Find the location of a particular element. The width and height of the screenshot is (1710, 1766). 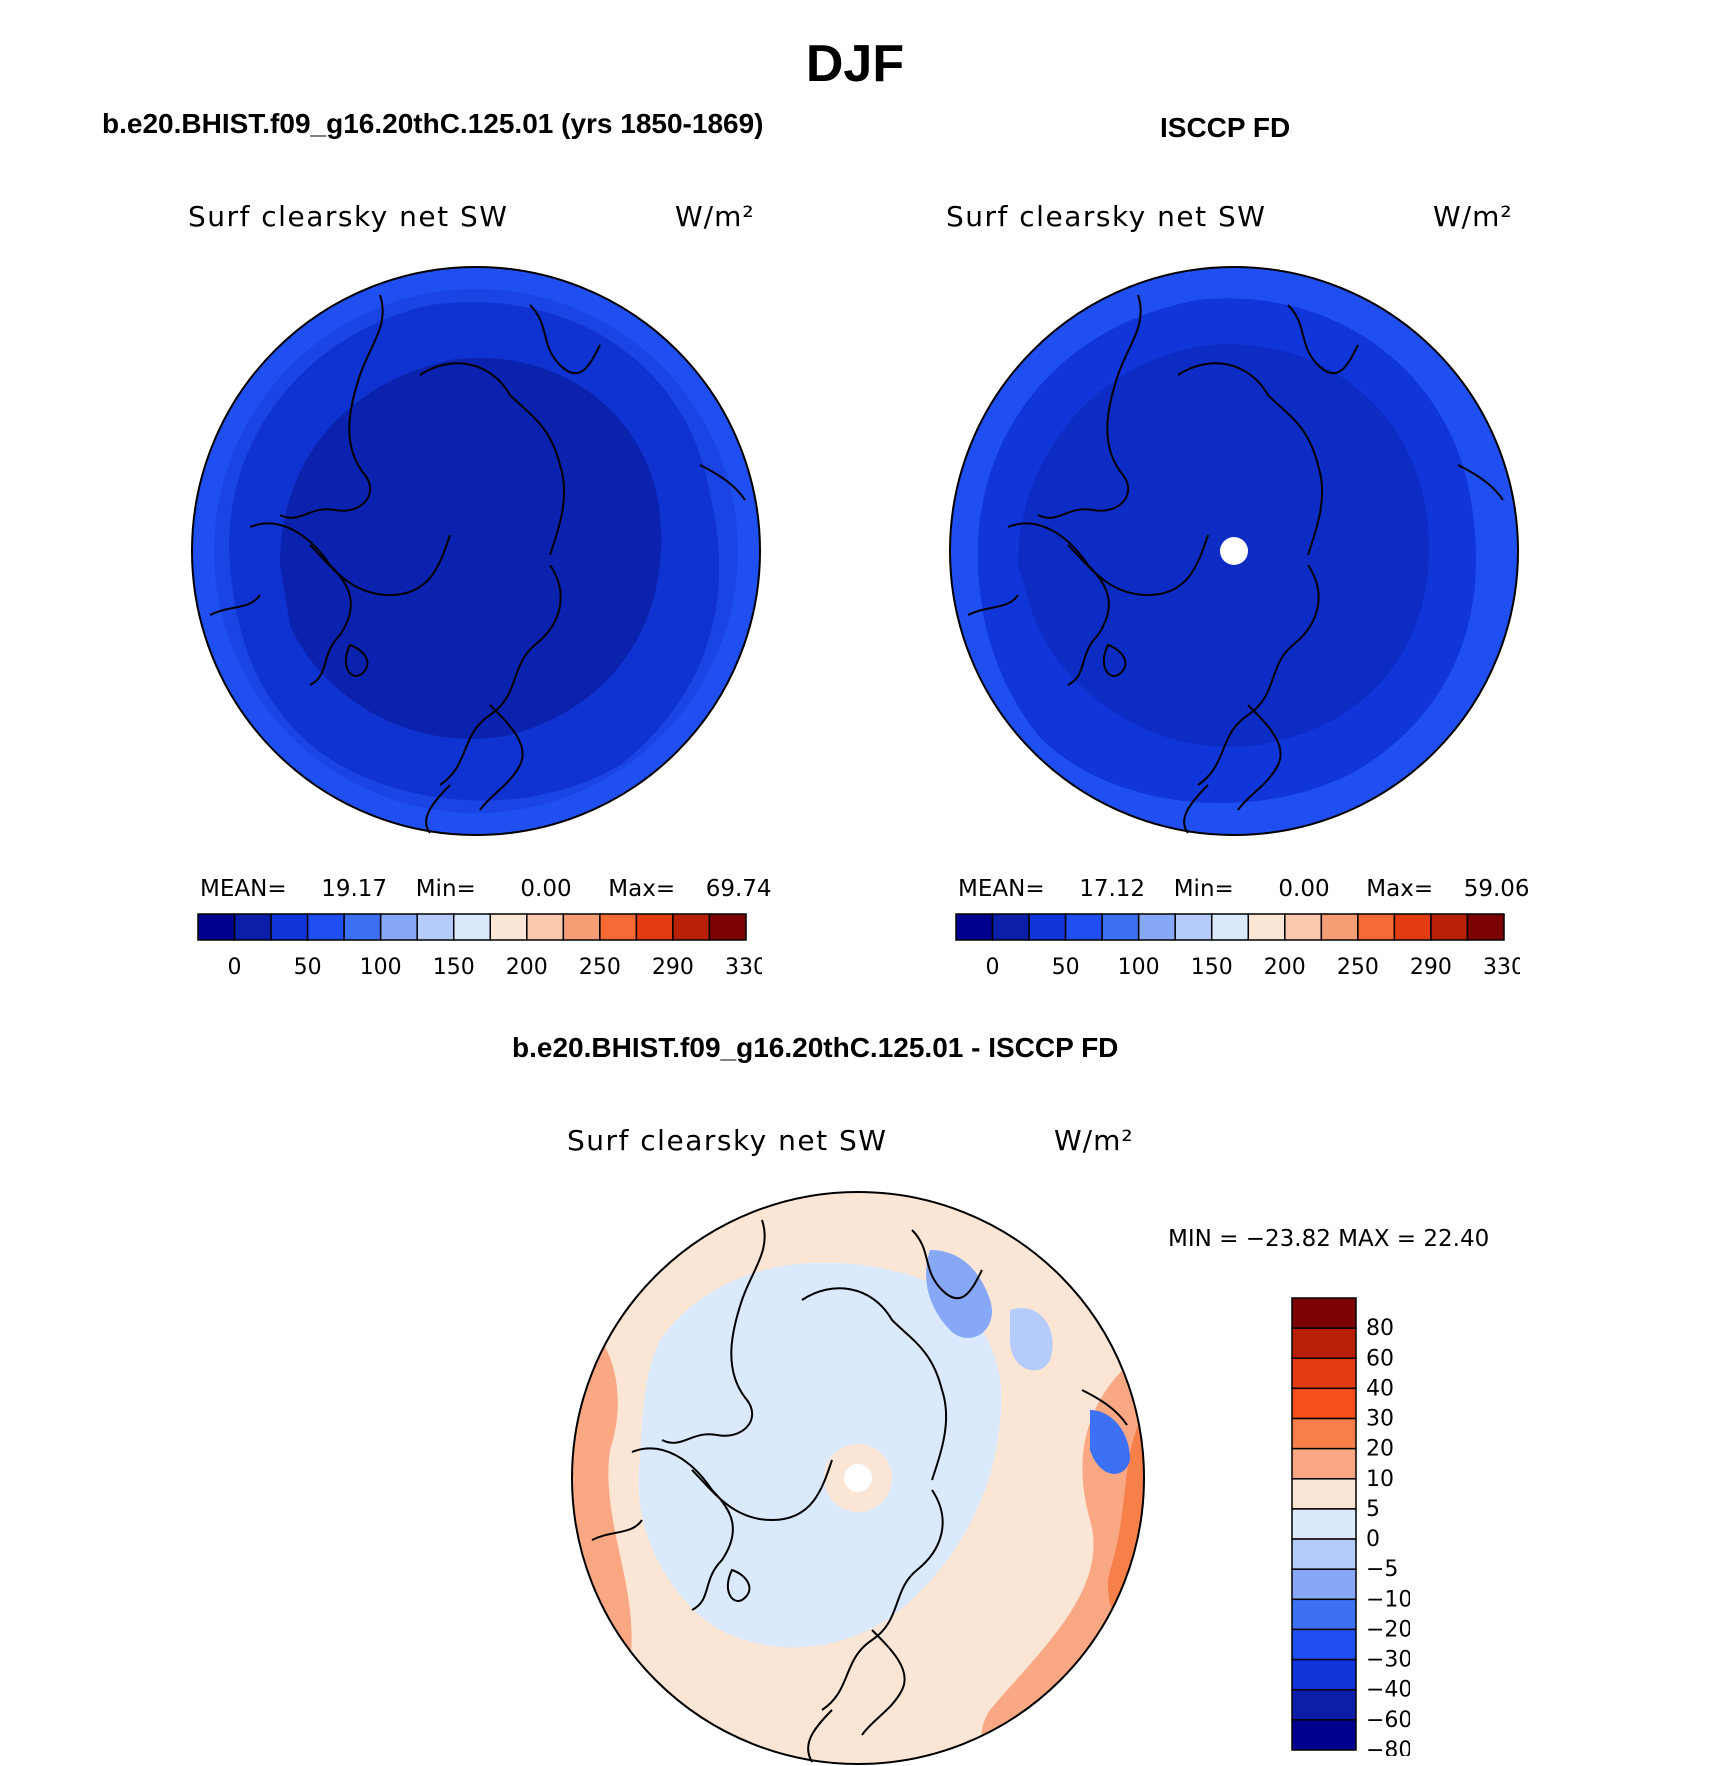

diff-colorbar: 80 60 40 30 20 10 5 0 −5 −10 −20 −30 −40 −60 −80 is located at coordinates (1350, 1526).